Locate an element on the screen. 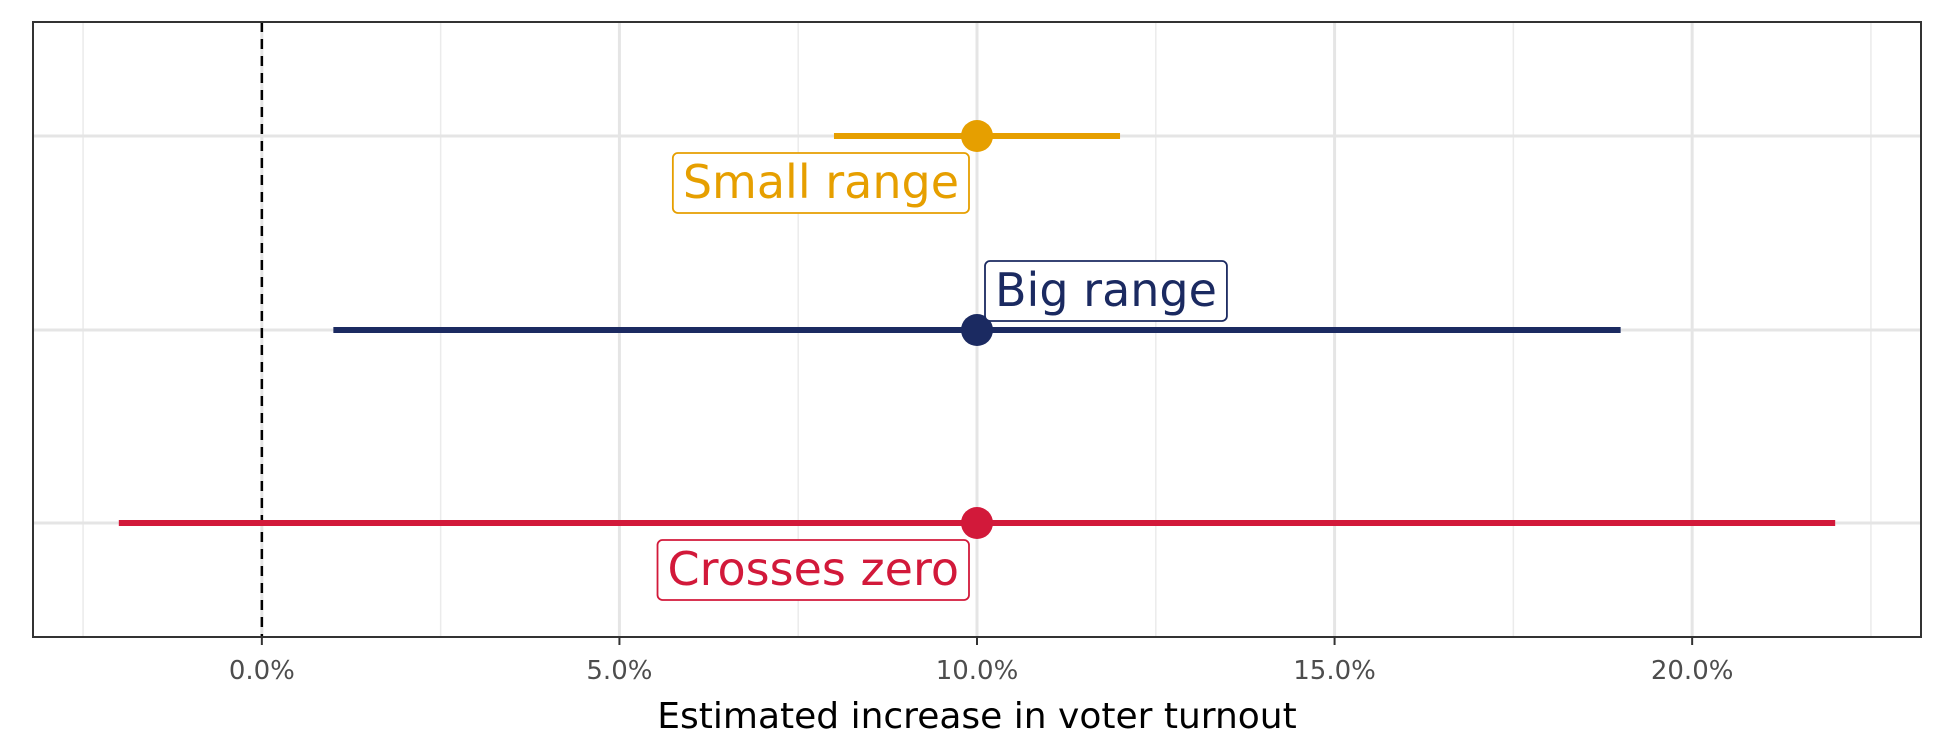  x-axis-title: Estimated increase in voter turnout is located at coordinates (976, 716).